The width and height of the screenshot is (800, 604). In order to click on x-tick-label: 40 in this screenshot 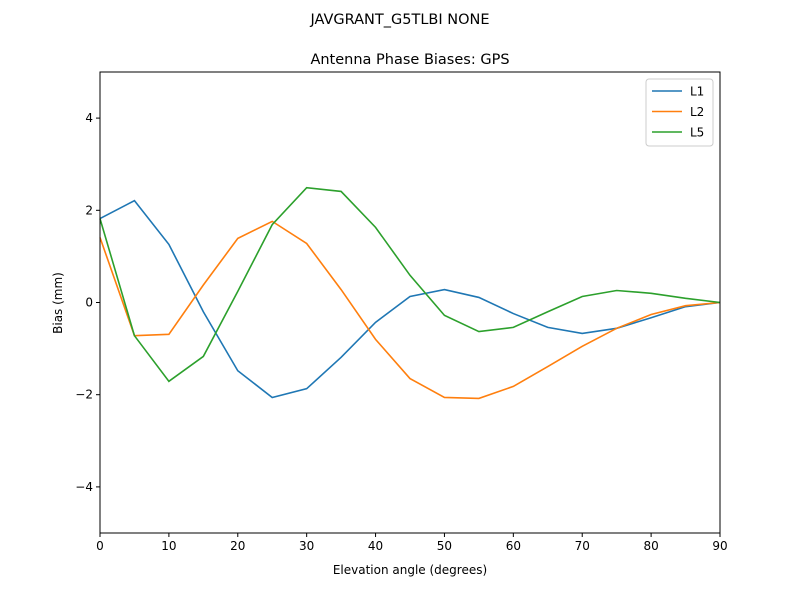, I will do `click(375, 546)`.